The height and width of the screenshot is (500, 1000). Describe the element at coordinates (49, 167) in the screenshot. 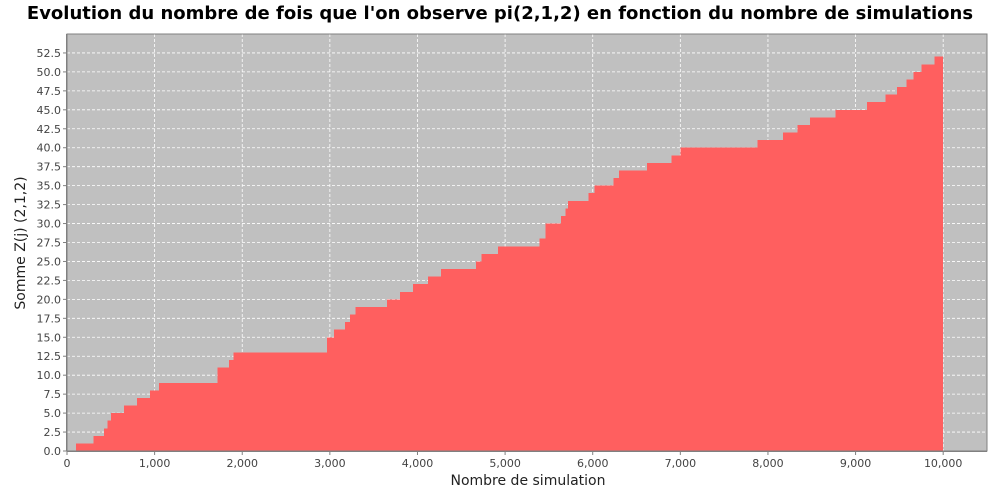

I see `y-tick-label-15: 37.5` at that location.